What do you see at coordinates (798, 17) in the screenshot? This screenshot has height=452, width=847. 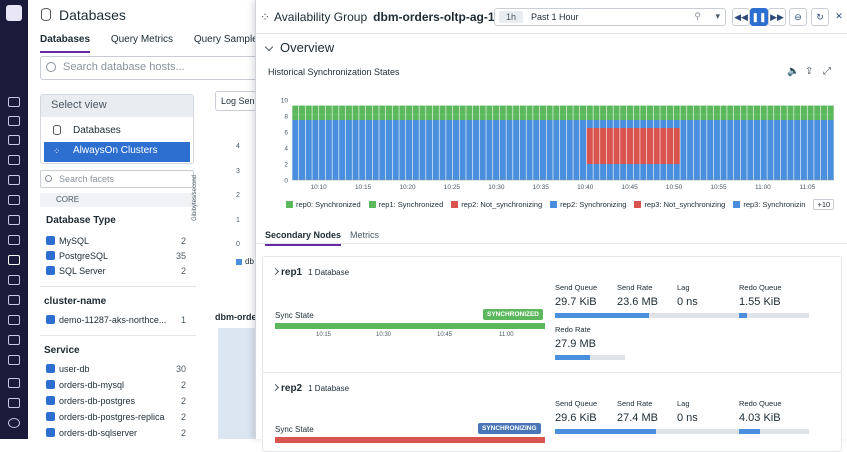 I see `zoom-out-icon: ⊖` at bounding box center [798, 17].